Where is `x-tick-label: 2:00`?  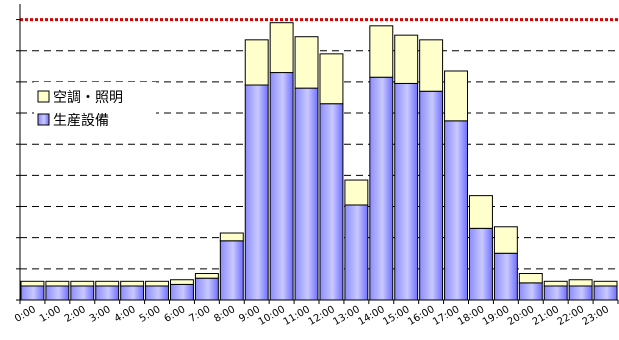
x-tick-label: 2:00 is located at coordinates (75, 314).